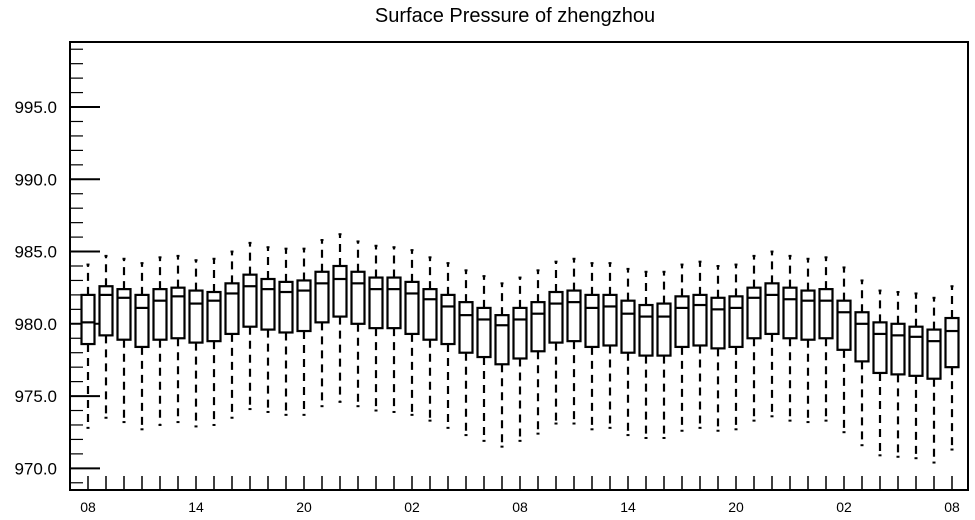 The width and height of the screenshot is (975, 520). Describe the element at coordinates (35, 324) in the screenshot. I see `y-tick-label: 980.0` at that location.